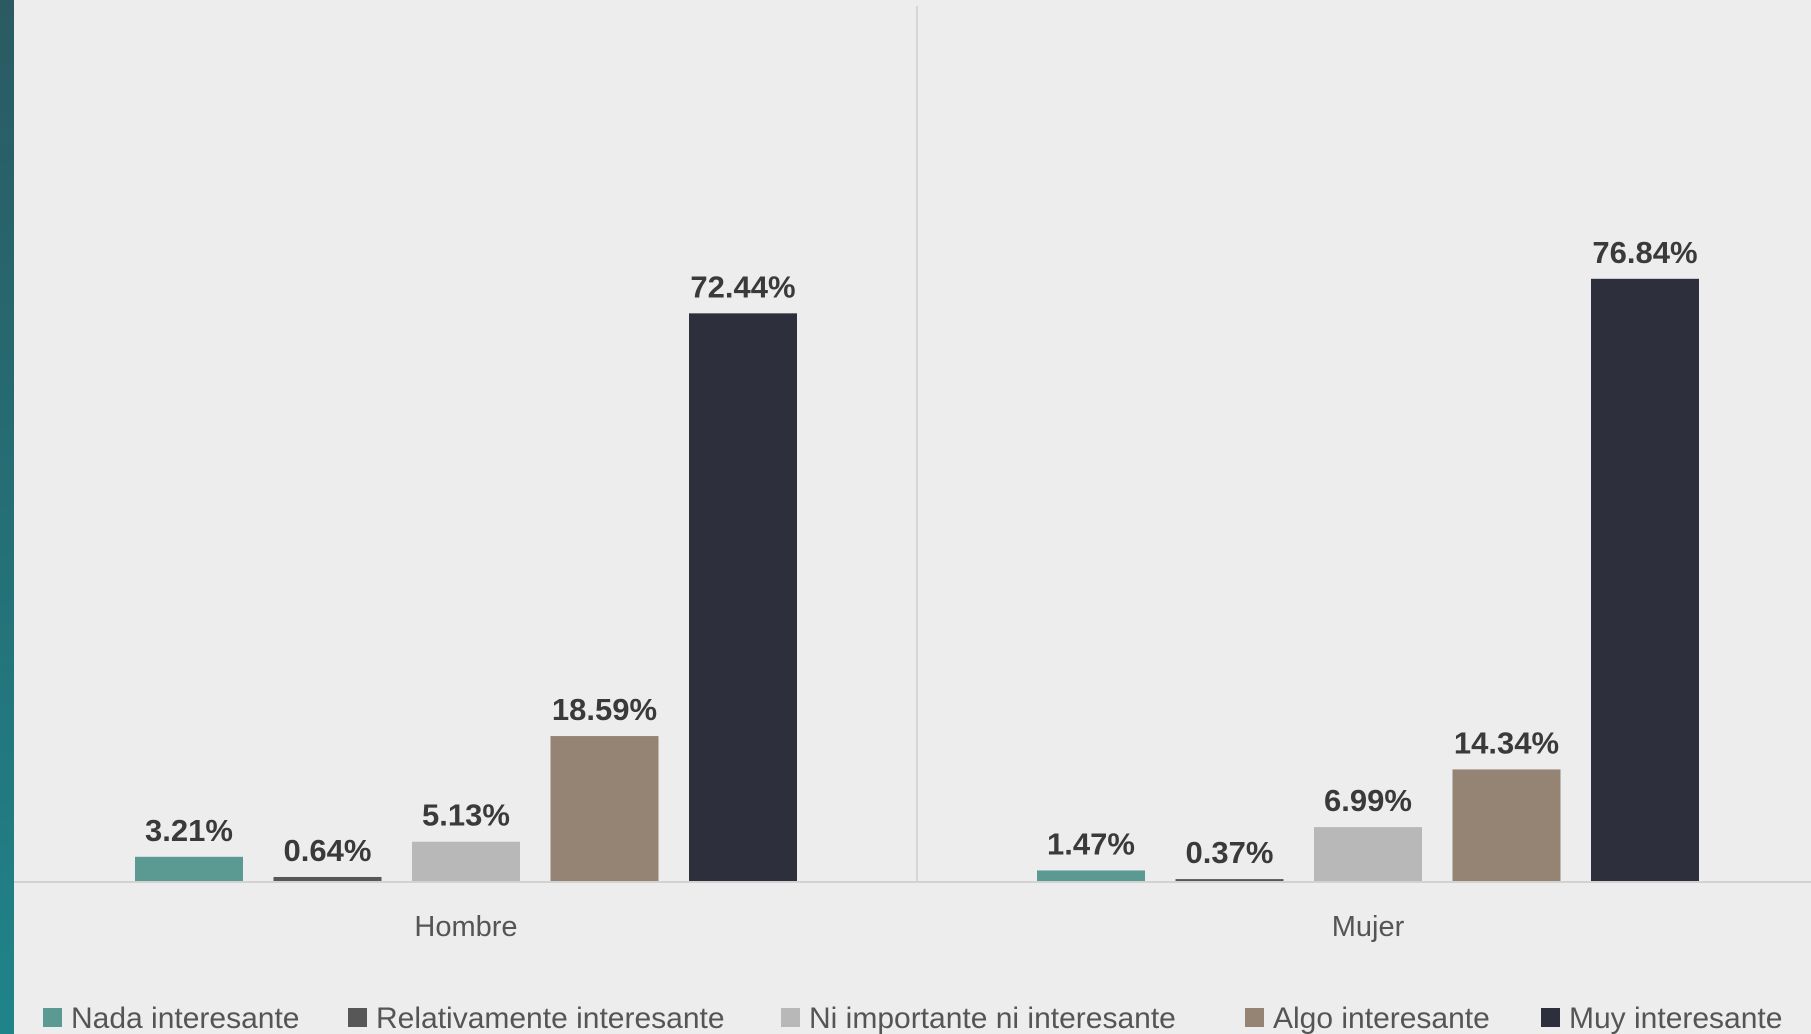 The width and height of the screenshot is (1811, 1034). Describe the element at coordinates (465, 927) in the screenshot. I see `category-label-hombre: Hombre` at that location.